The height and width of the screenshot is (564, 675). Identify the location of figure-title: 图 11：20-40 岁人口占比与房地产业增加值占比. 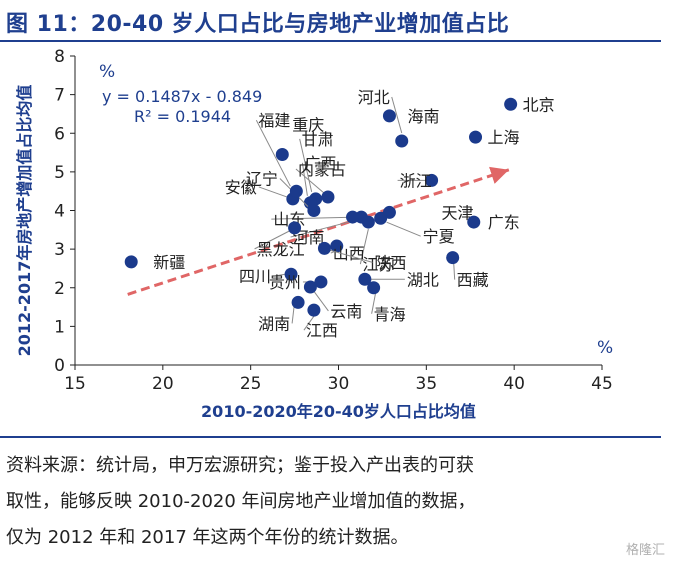
(258, 24).